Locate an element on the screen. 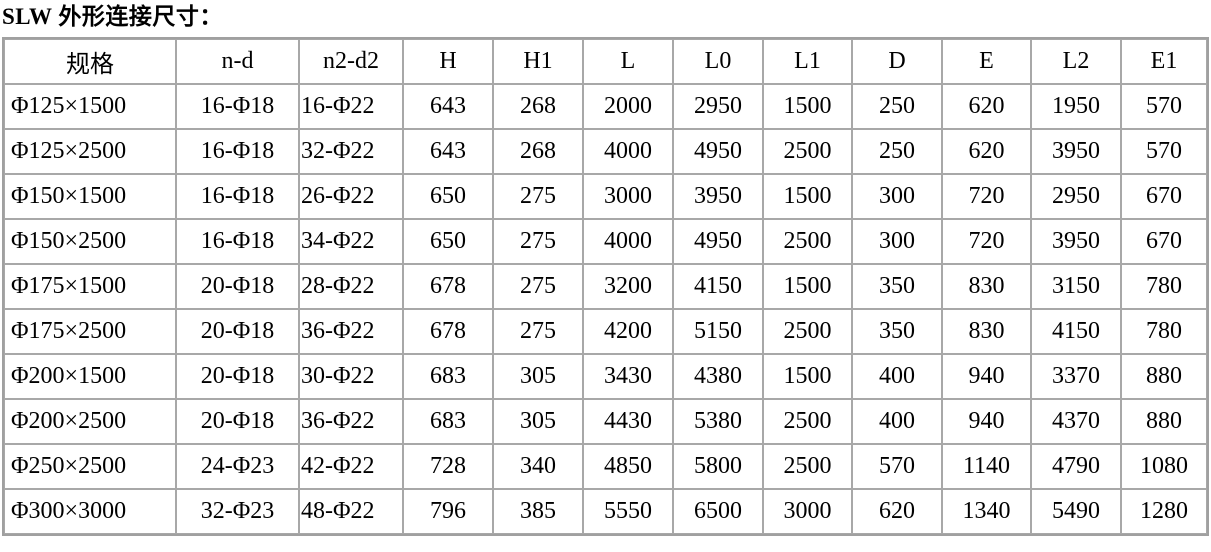 The height and width of the screenshot is (552, 1211). column-header: E1 is located at coordinates (1164, 61).